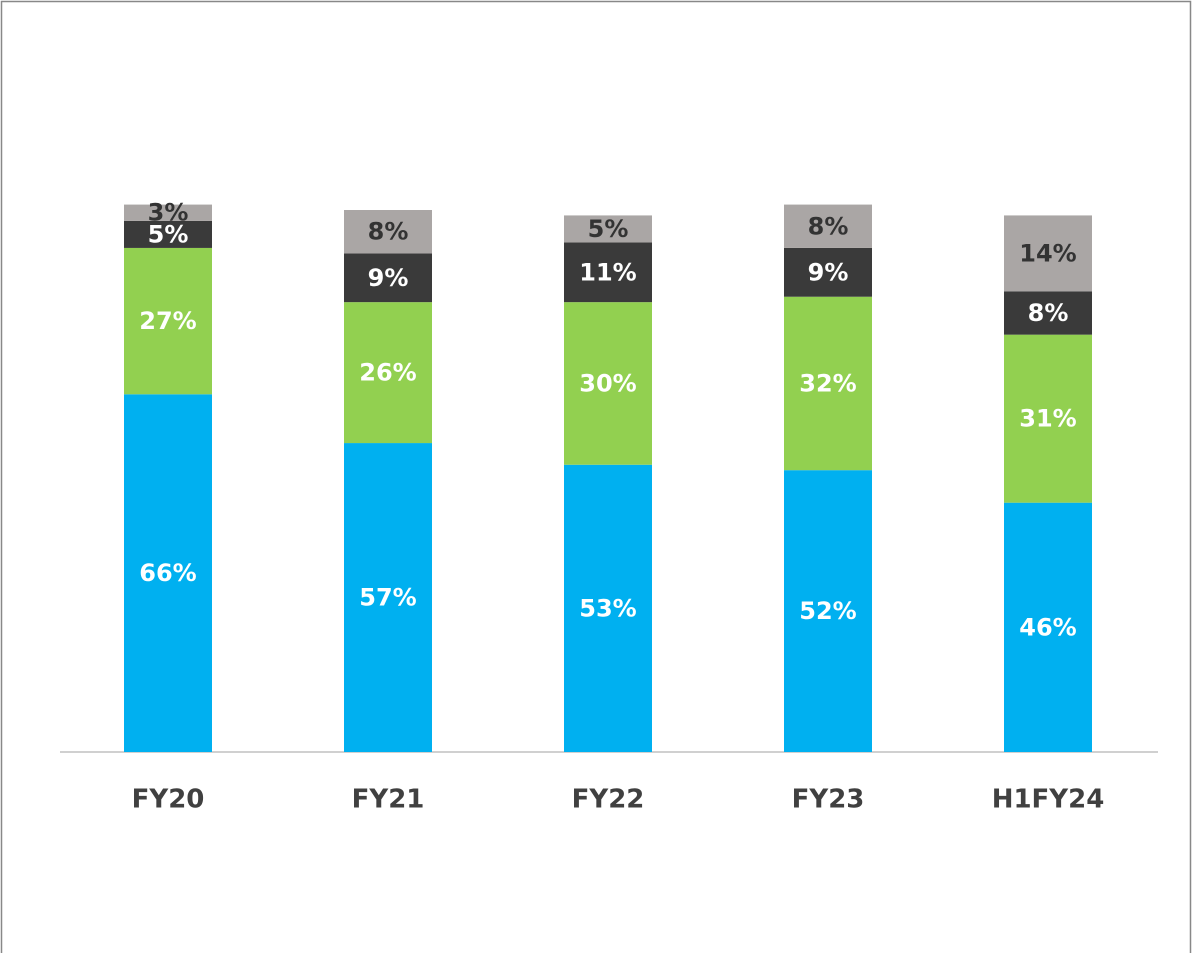 The width and height of the screenshot is (1192, 953). Describe the element at coordinates (1048, 800) in the screenshot. I see `x-tick-label: H1FY24` at that location.